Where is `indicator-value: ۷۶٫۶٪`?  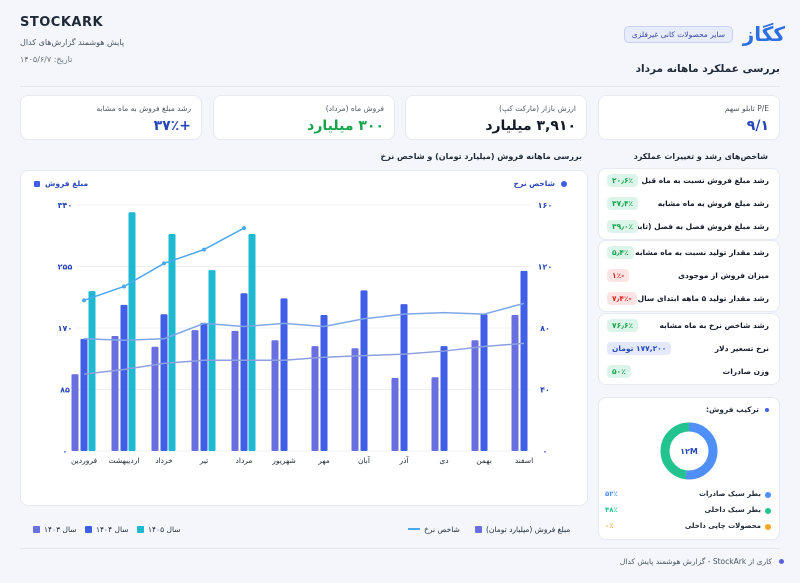 indicator-value: ۷۶٫۶٪ is located at coordinates (623, 325).